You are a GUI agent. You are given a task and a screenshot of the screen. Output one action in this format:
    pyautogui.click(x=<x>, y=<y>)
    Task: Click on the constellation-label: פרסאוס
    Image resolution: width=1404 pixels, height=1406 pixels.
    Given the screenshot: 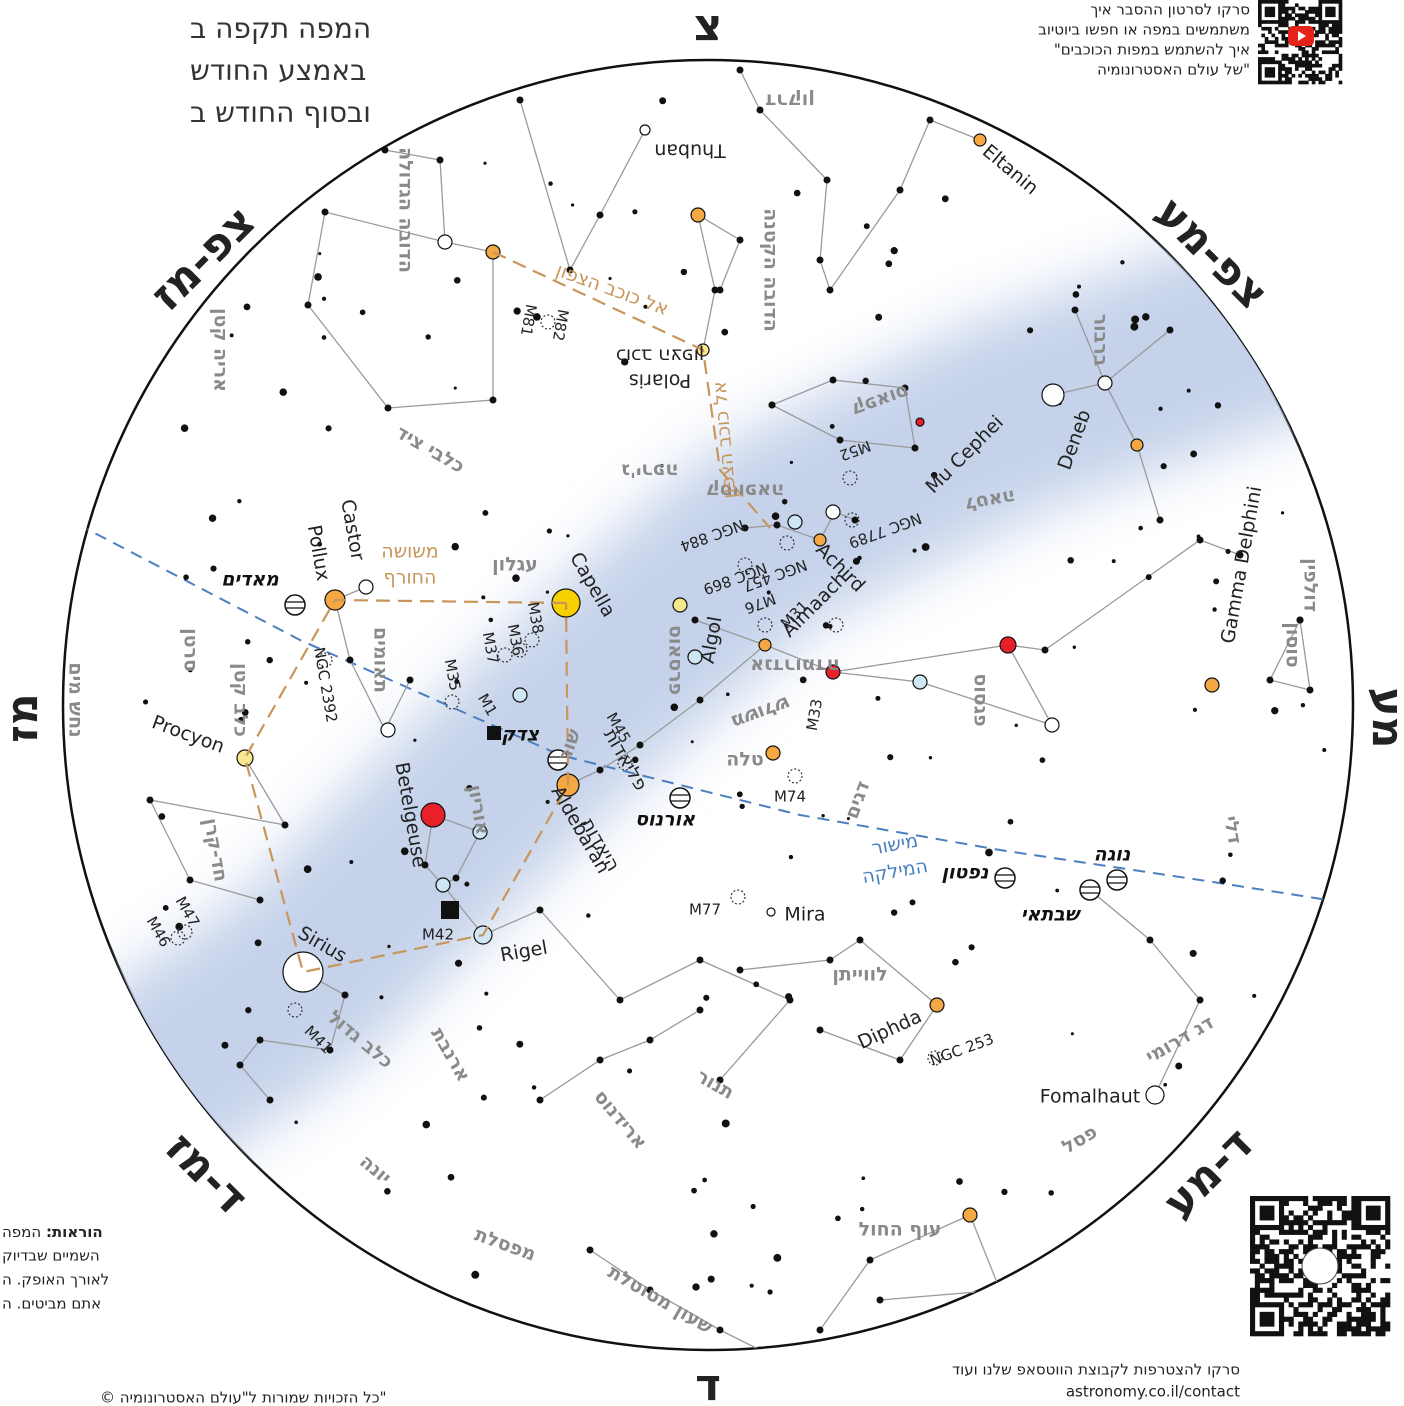 What is the action you would take?
    pyautogui.click(x=676, y=660)
    